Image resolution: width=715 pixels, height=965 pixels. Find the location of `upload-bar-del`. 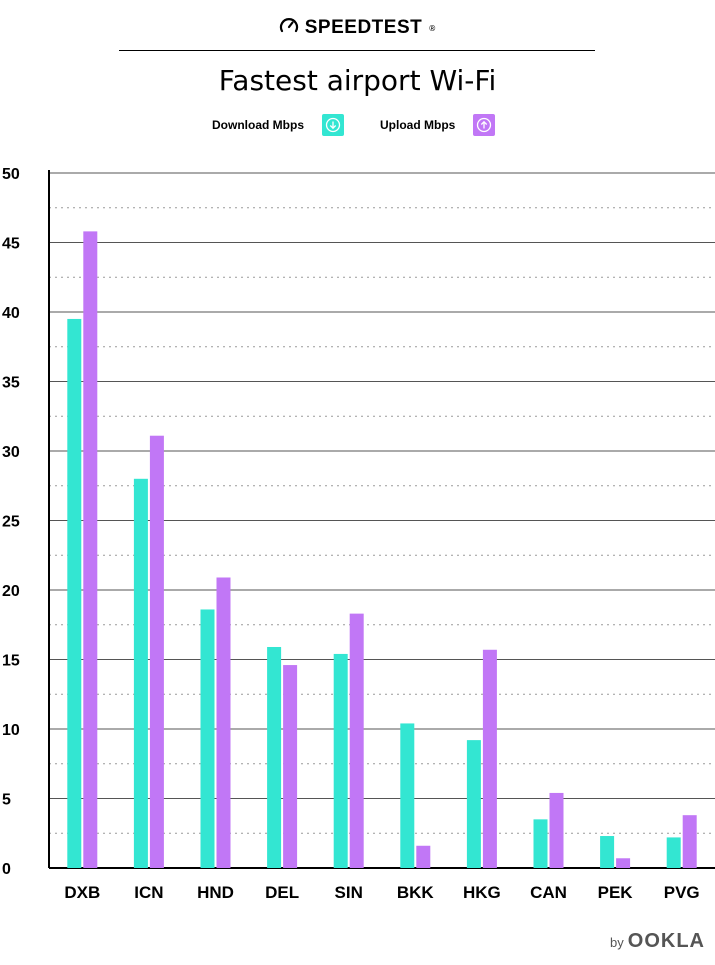

upload-bar-del is located at coordinates (290, 766).